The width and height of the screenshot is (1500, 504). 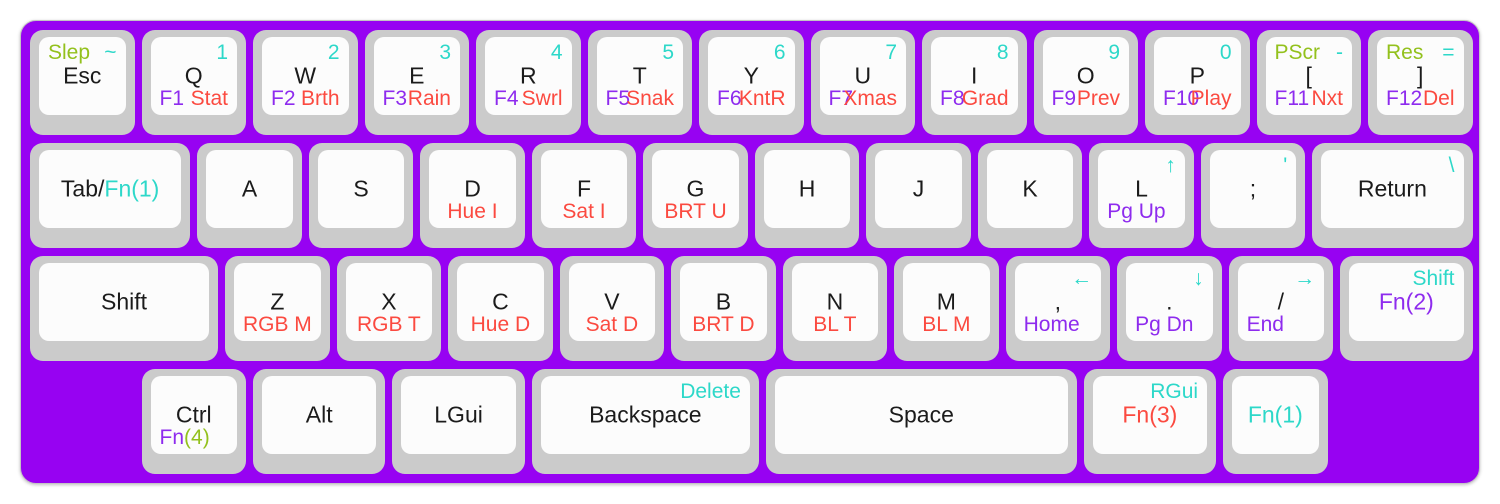 I want to click on key-q-label-c: Q, so click(x=193, y=75).